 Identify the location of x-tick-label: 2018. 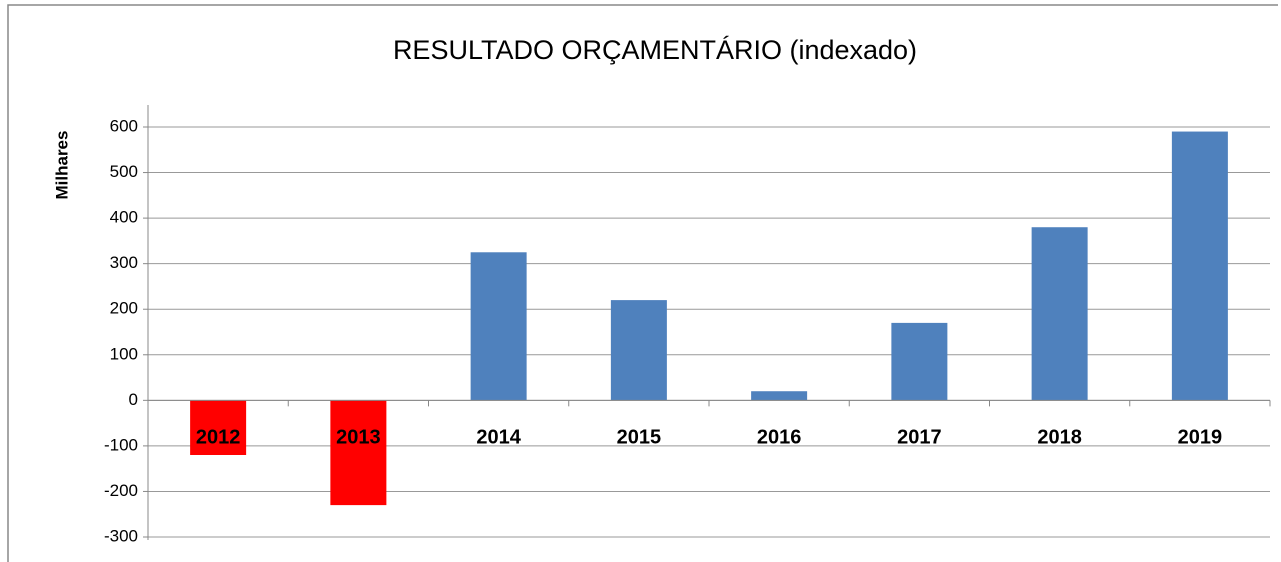
(1059, 438).